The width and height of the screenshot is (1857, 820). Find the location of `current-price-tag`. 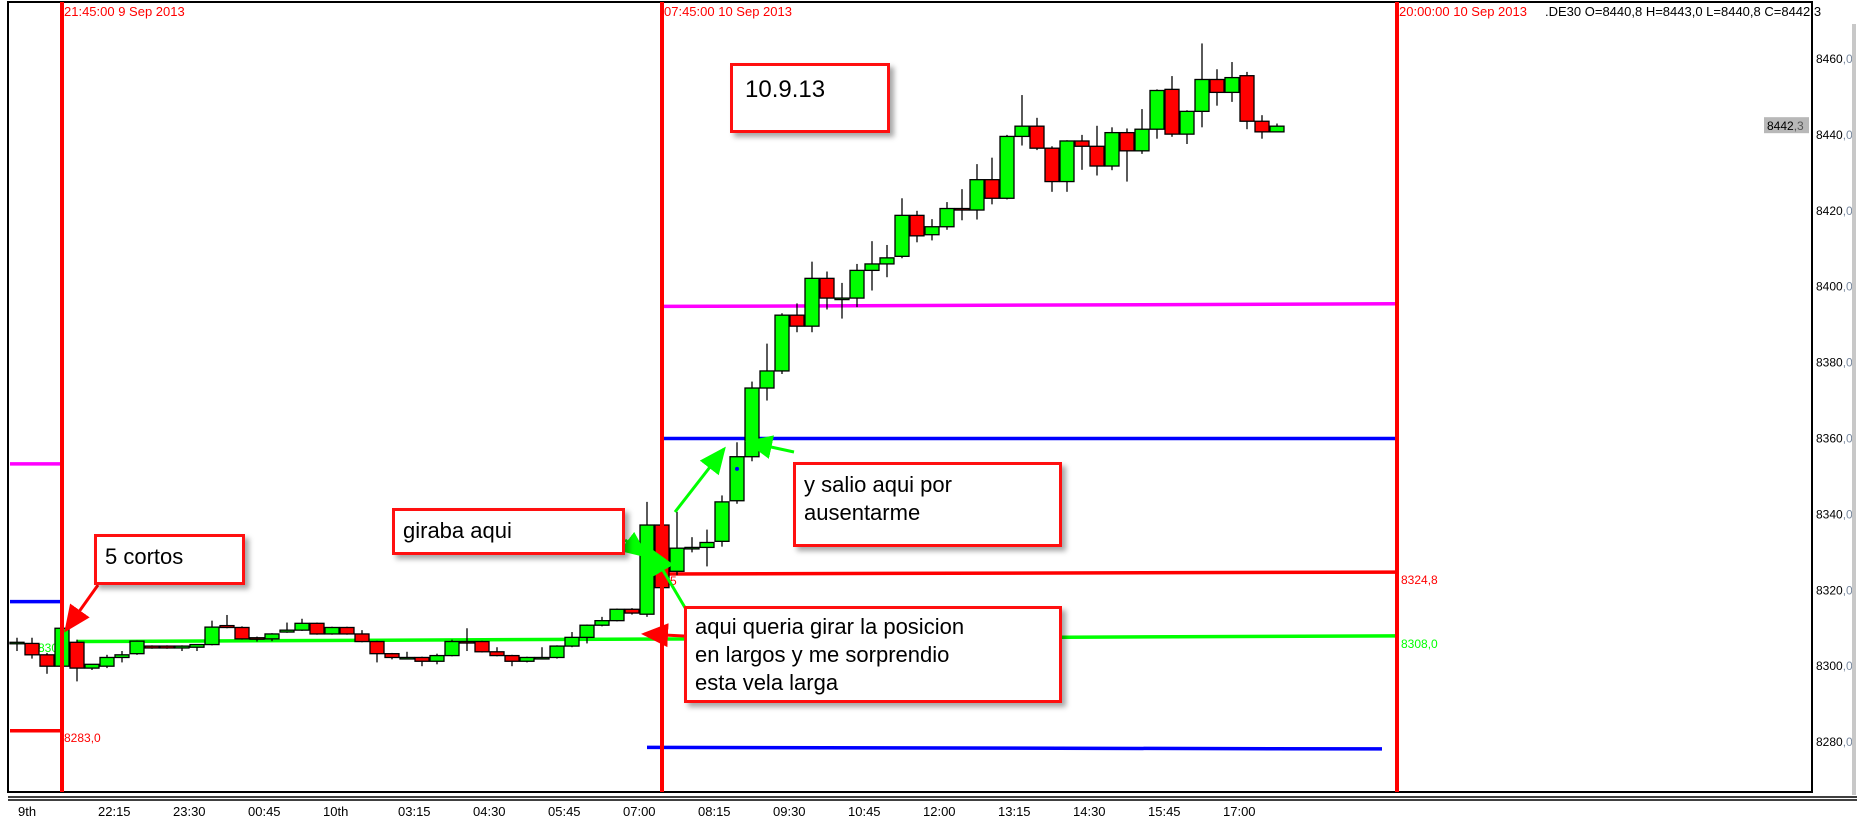

current-price-tag is located at coordinates (1786, 125).